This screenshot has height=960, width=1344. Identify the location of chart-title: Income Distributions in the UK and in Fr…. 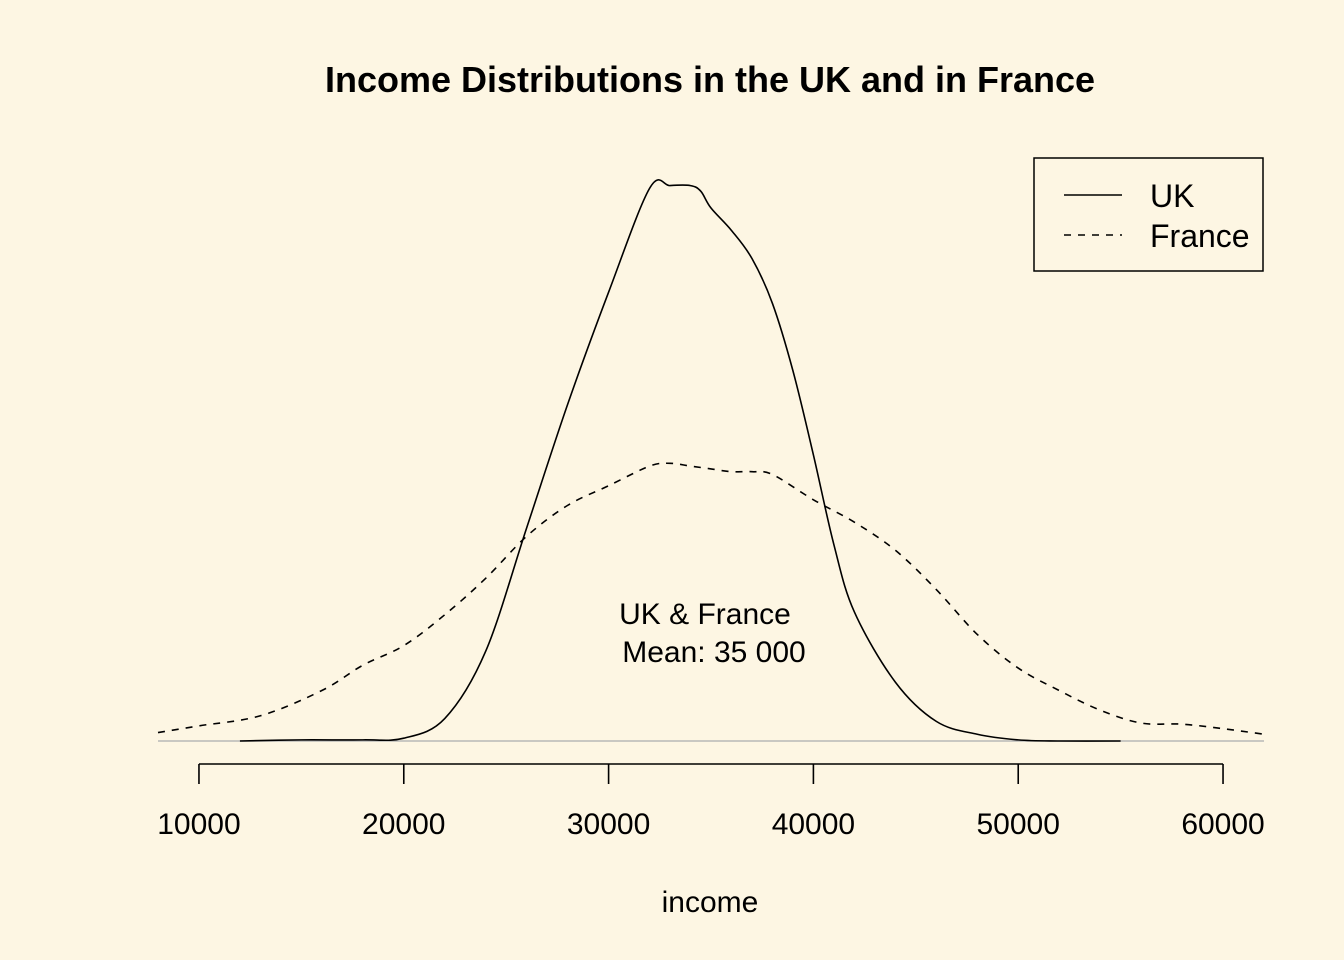
(710, 79).